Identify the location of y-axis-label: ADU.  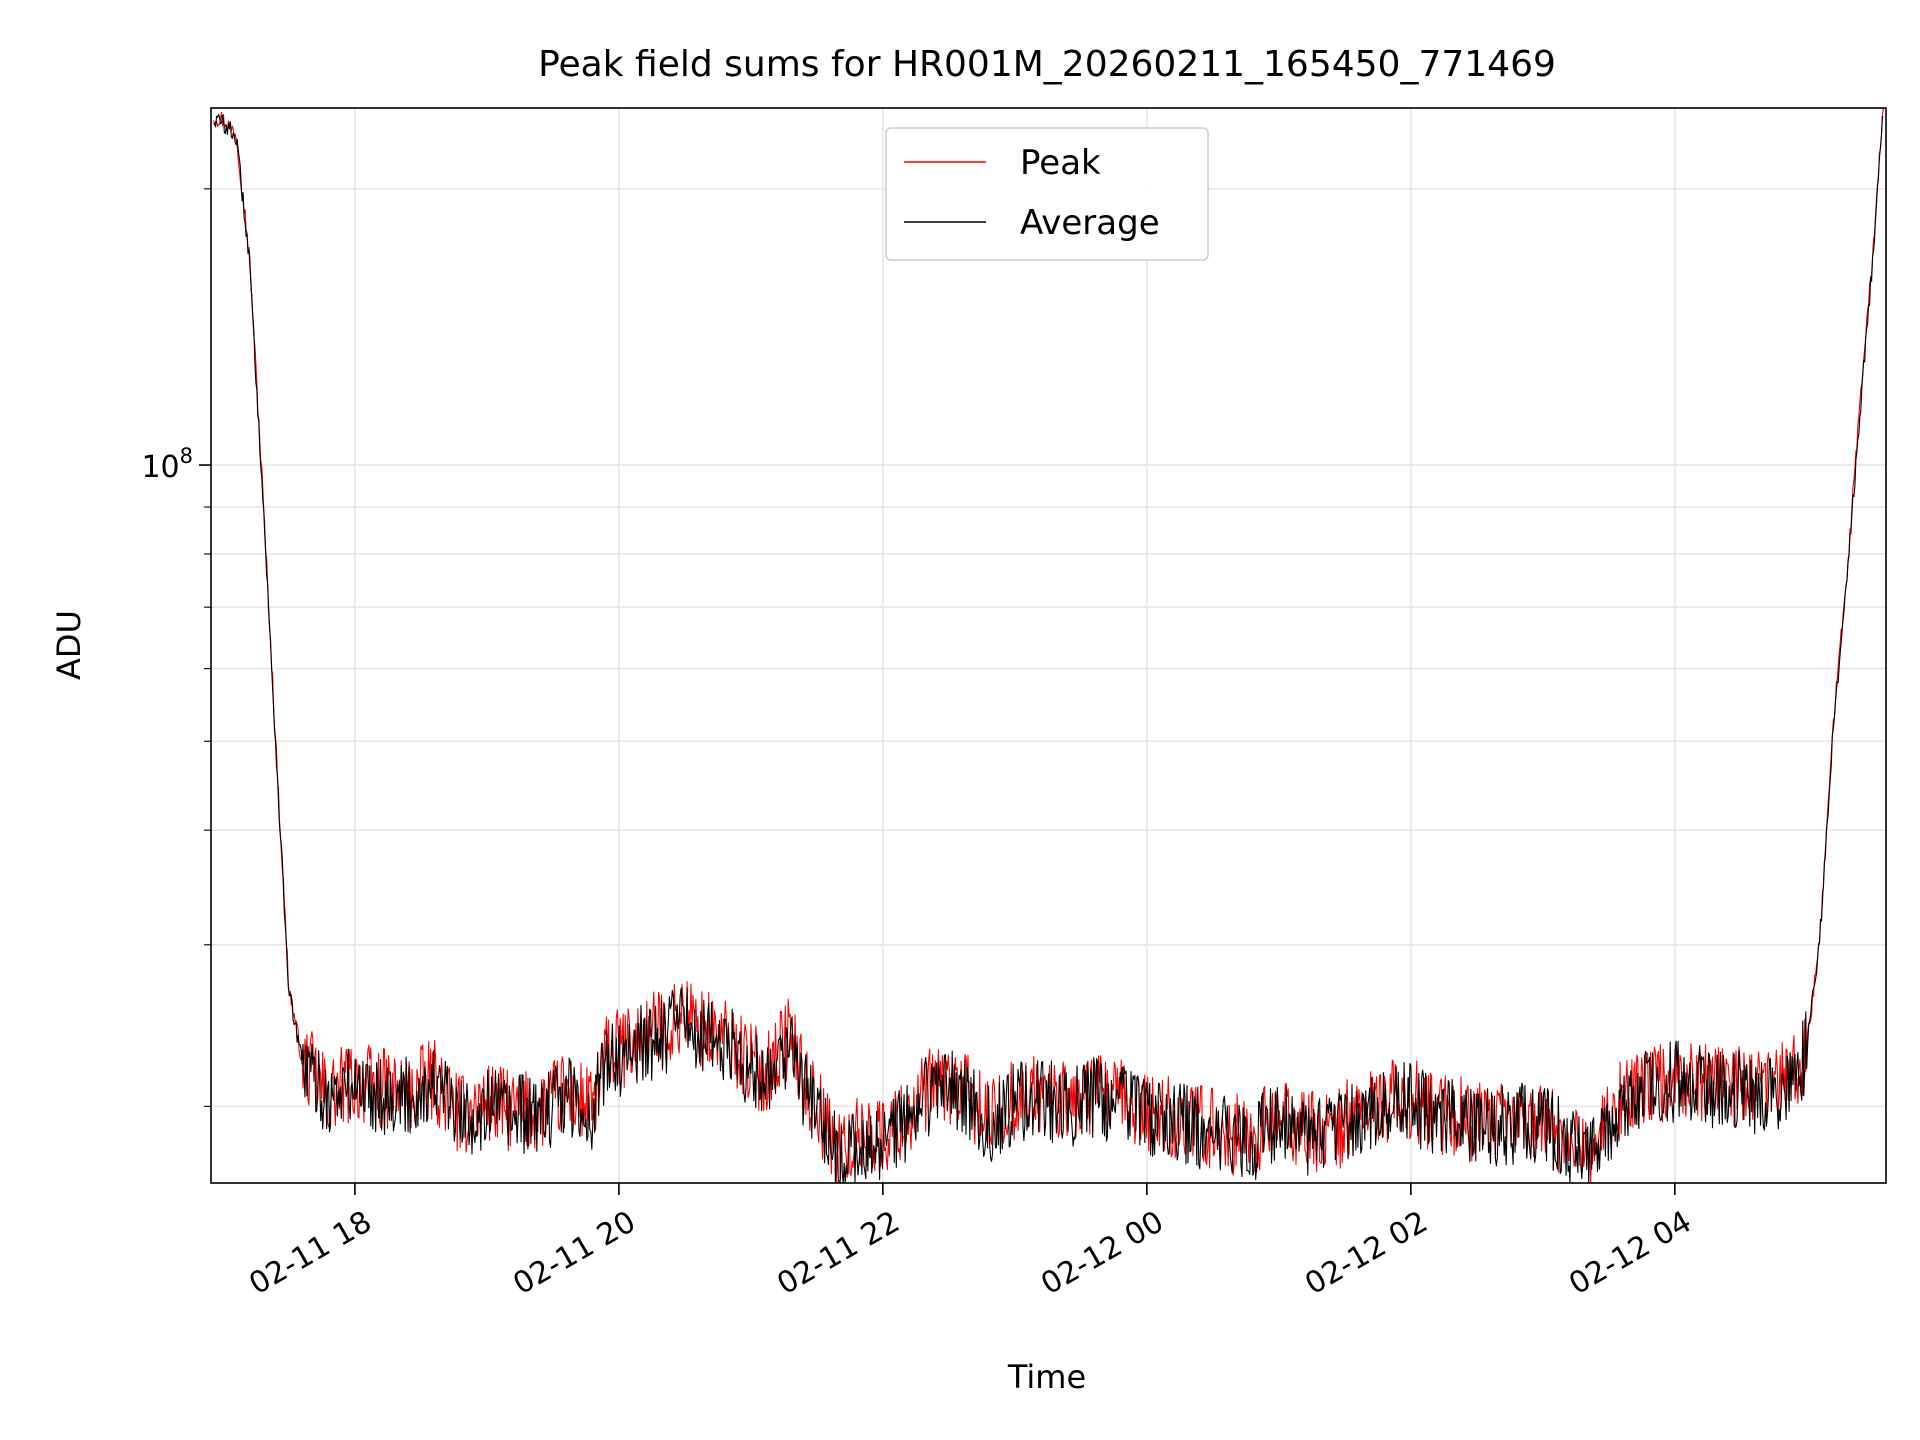
(69, 645).